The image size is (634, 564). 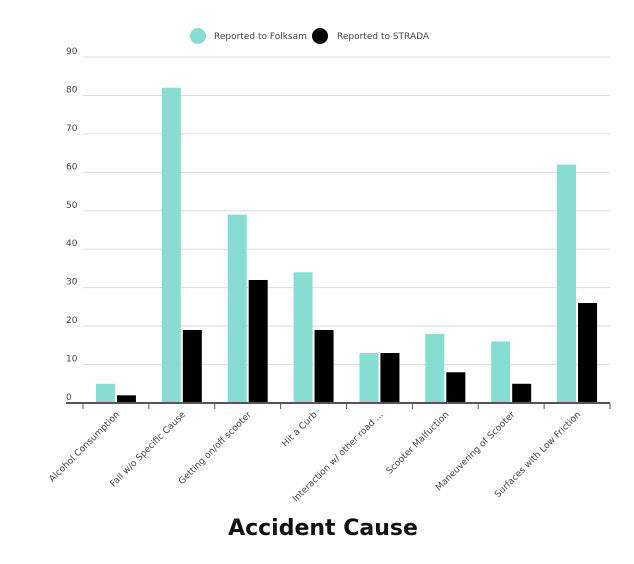 What do you see at coordinates (310, 36) in the screenshot?
I see `legend: Reported to Folksam Reported to STRADA` at bounding box center [310, 36].